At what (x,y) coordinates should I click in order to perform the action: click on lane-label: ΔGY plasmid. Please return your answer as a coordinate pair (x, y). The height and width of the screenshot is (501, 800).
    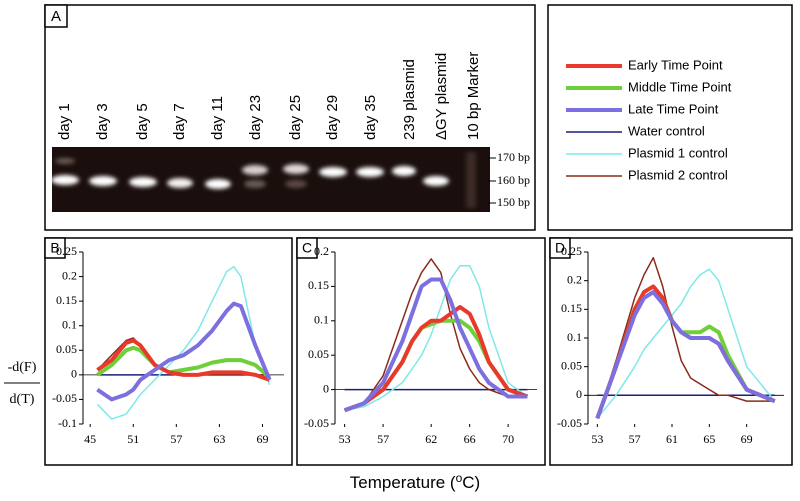
    Looking at the image, I should click on (441, 96).